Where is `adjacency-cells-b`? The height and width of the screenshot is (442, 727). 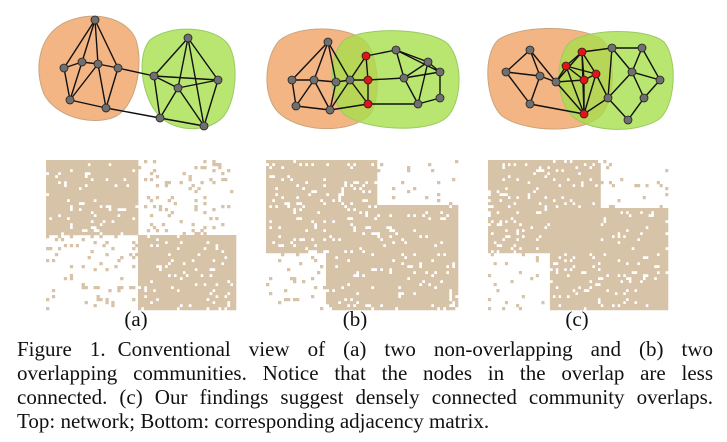 adjacency-cells-b is located at coordinates (362, 235).